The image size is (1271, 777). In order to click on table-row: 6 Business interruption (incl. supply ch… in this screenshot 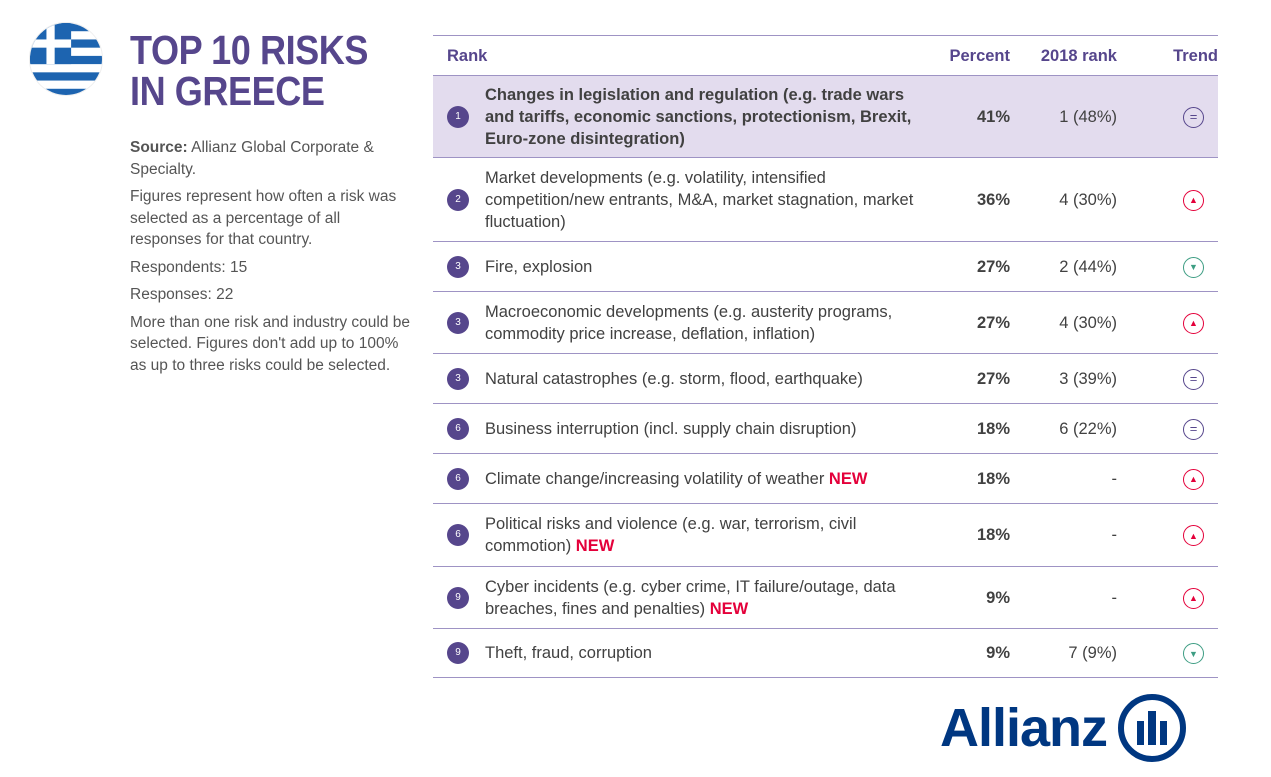, I will do `click(825, 429)`.